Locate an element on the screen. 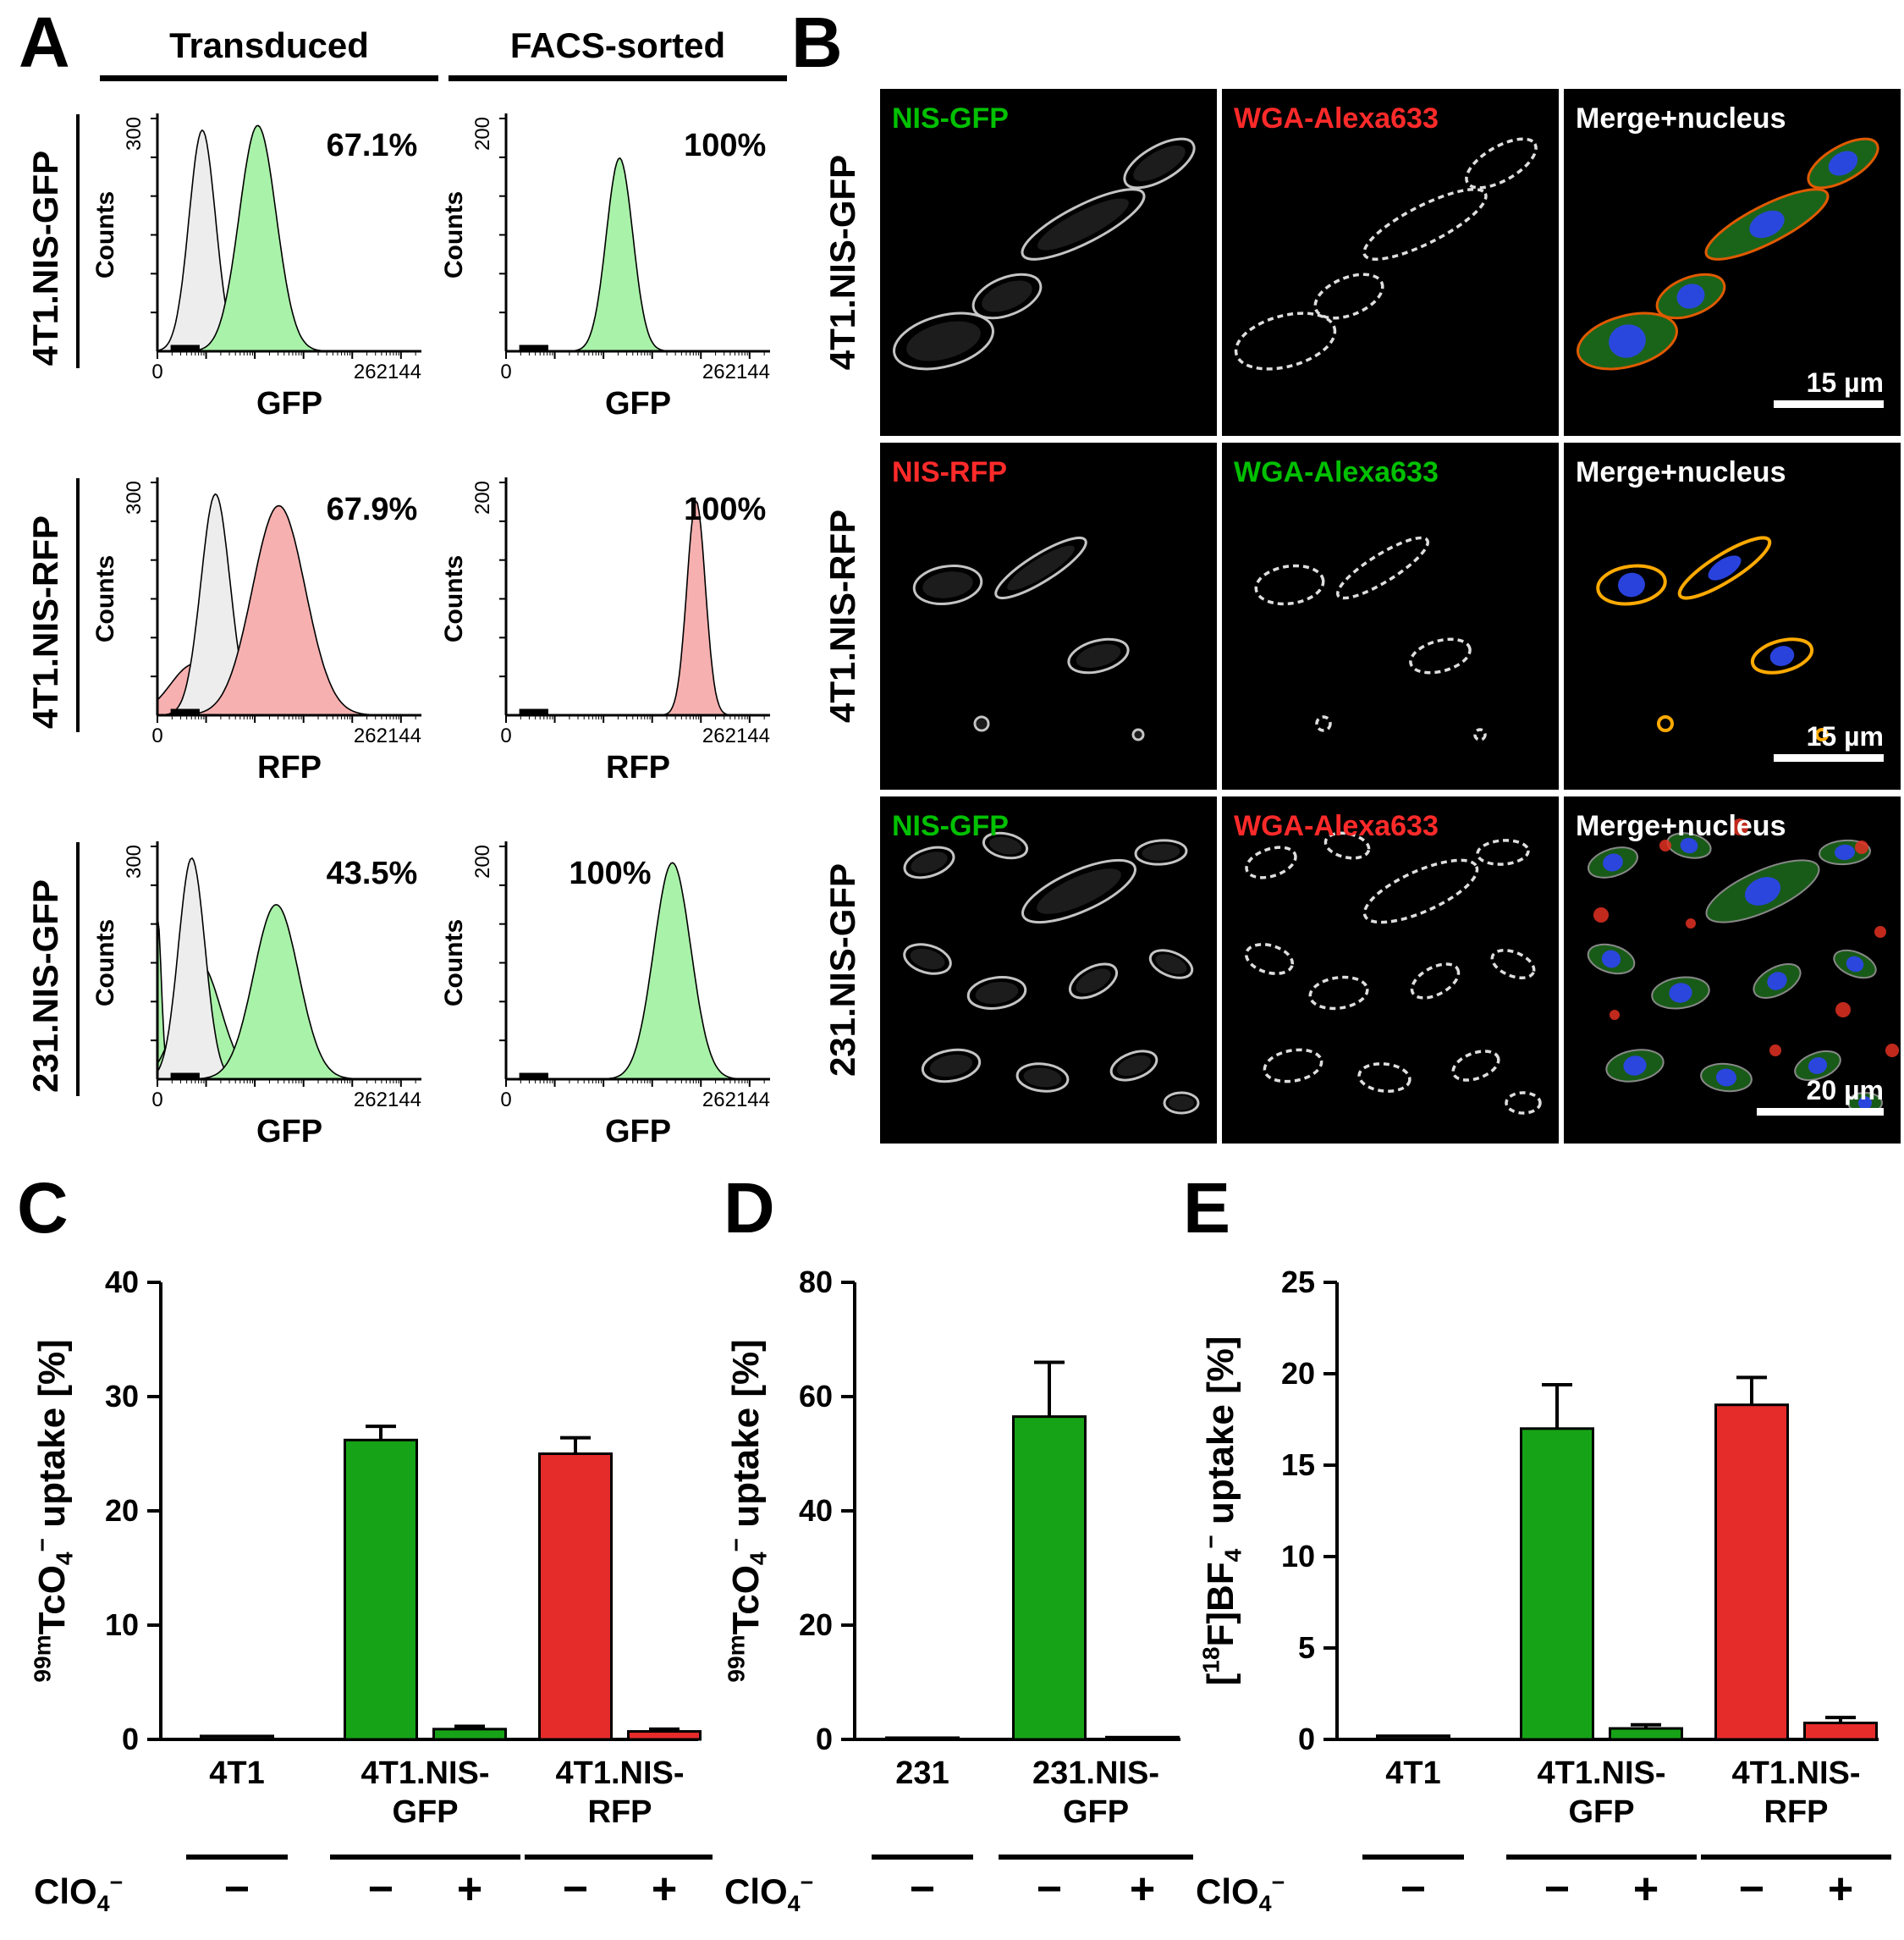  channel-label: Merge+nucleus is located at coordinates (1681, 826).